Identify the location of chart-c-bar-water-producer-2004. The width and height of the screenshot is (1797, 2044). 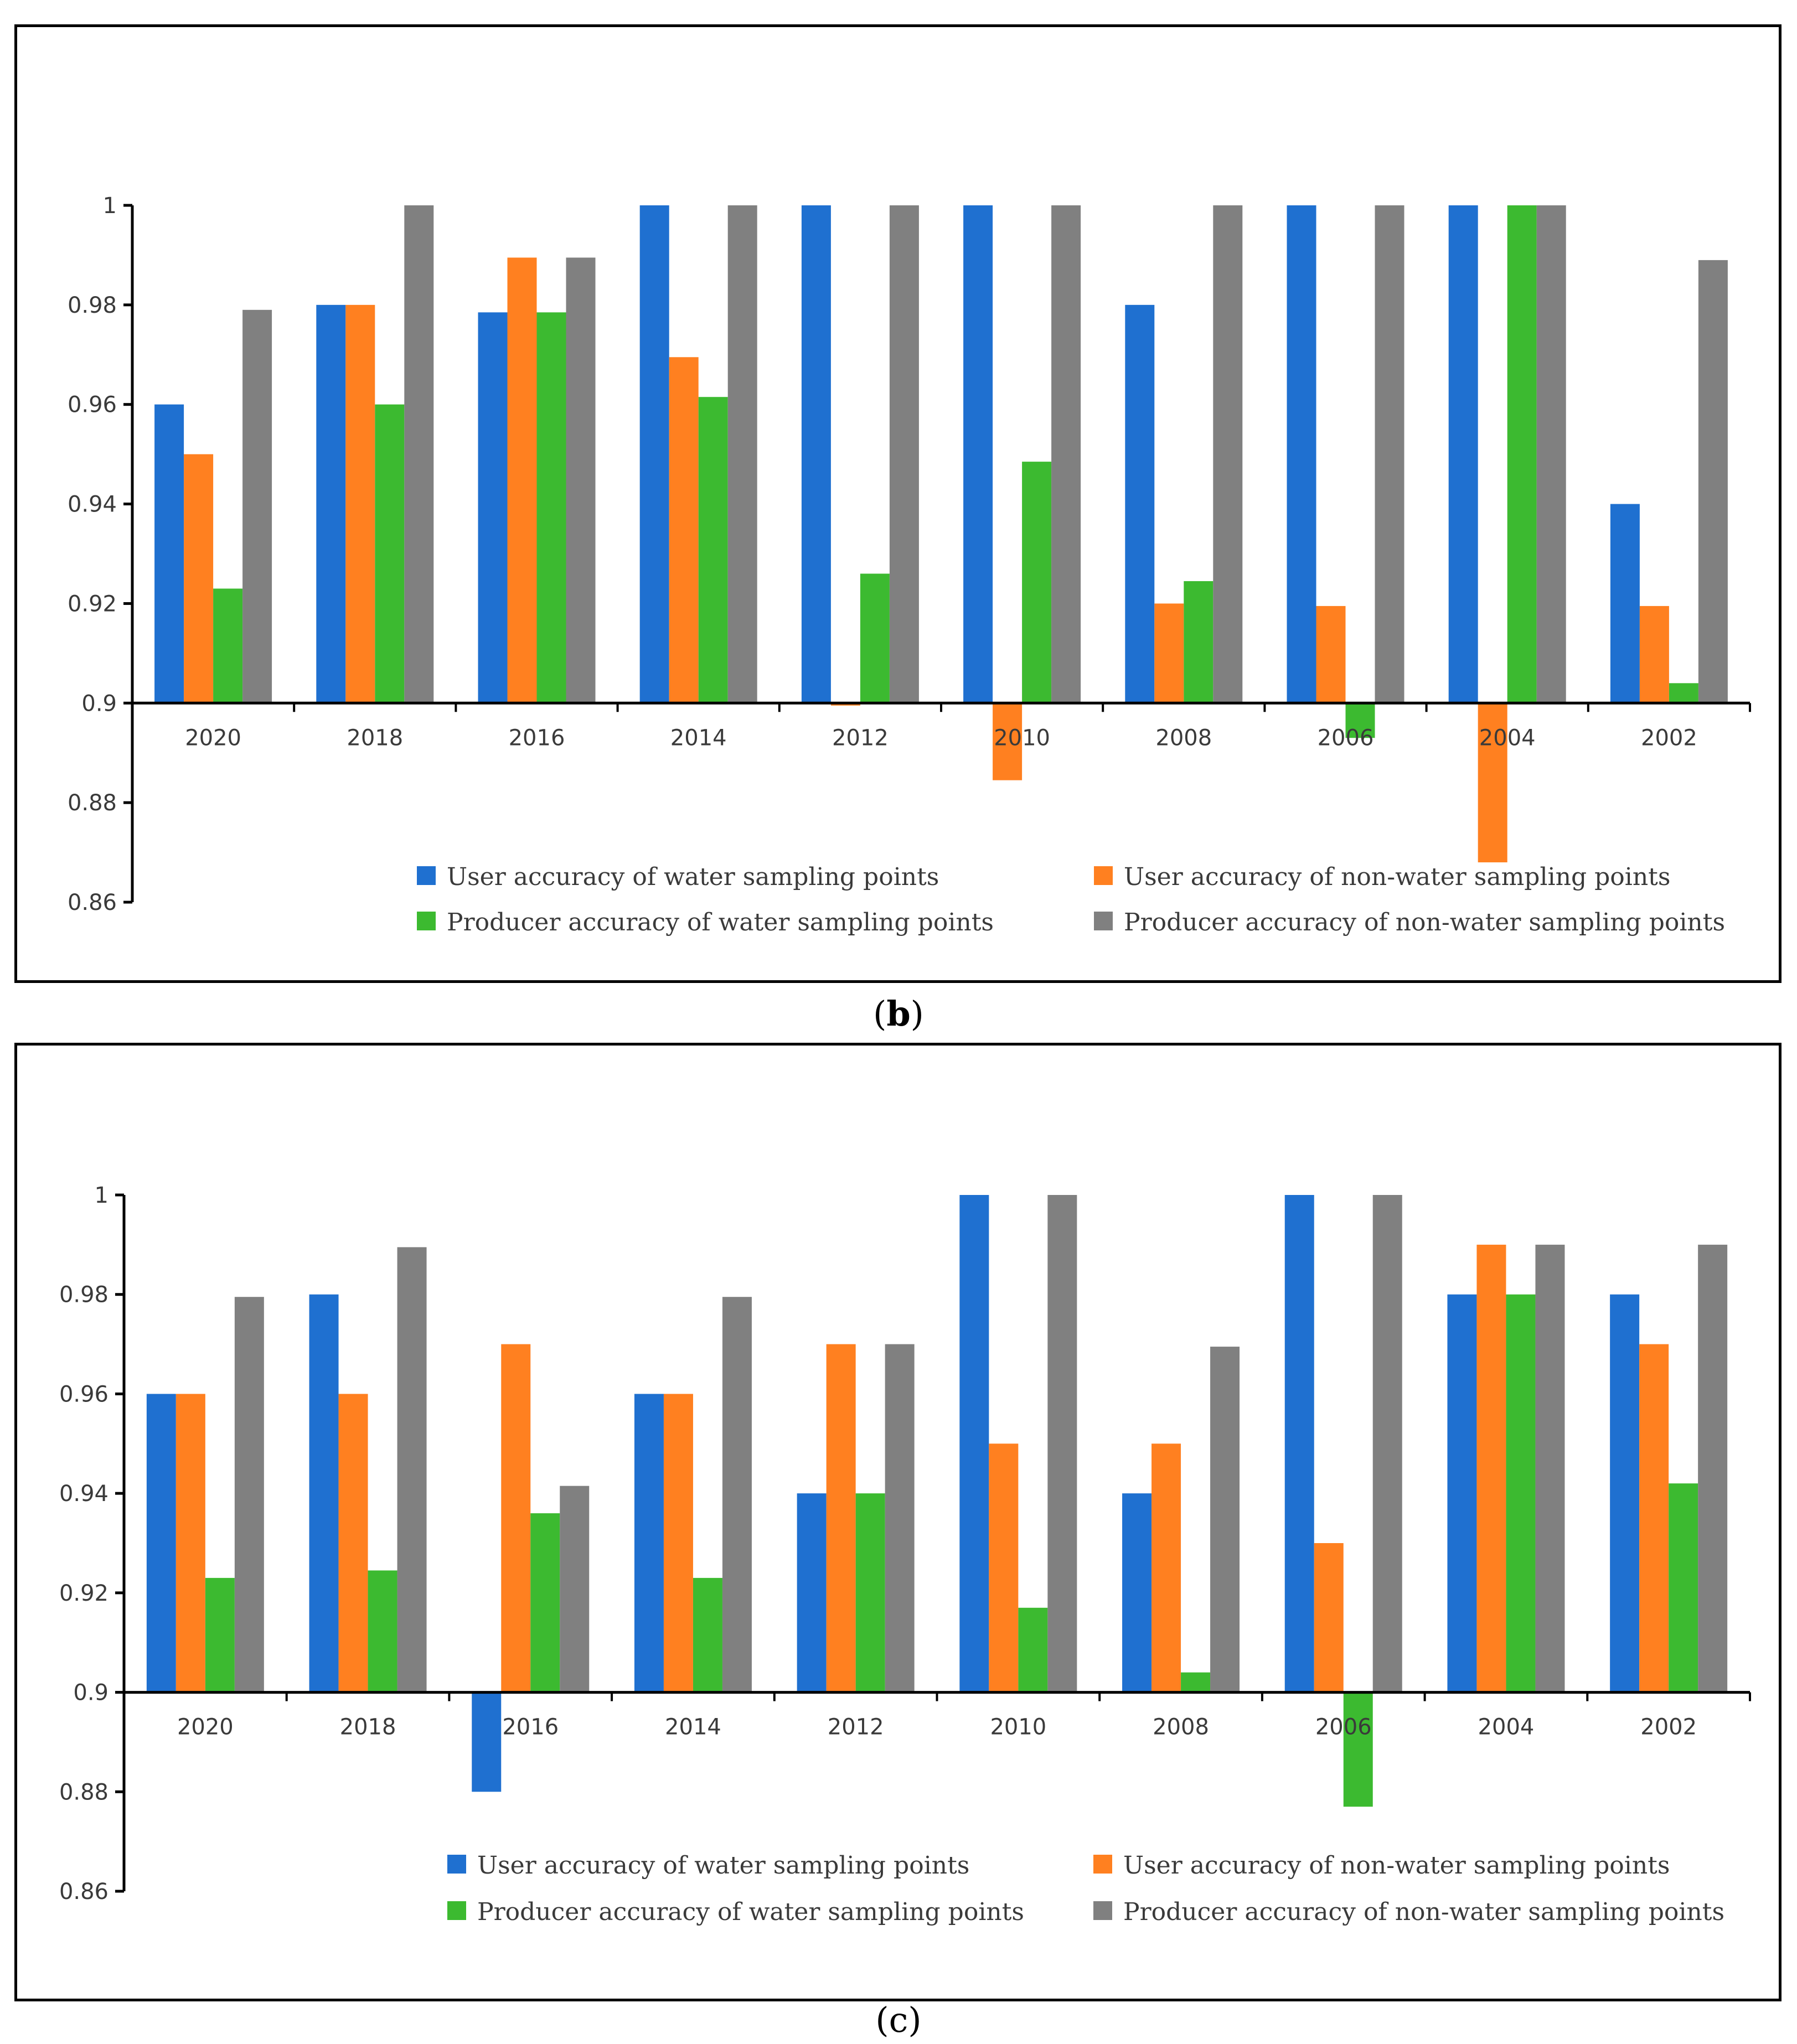
(1521, 1493).